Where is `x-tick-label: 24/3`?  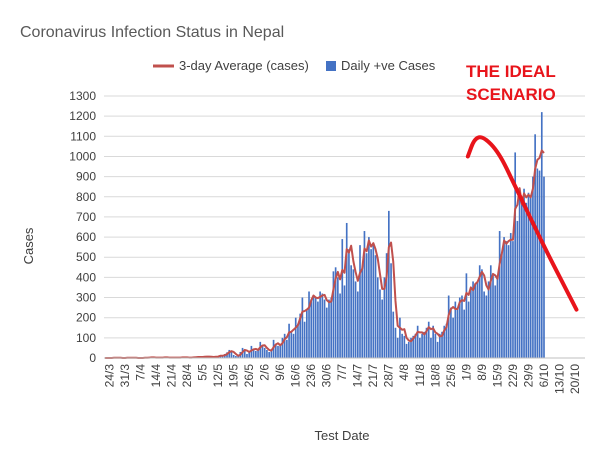
x-tick-label: 24/3 is located at coordinates (109, 376).